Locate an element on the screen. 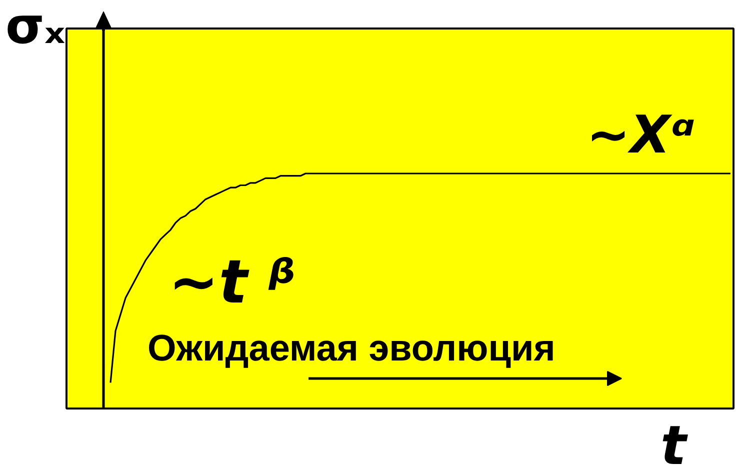 Image resolution: width=741 pixels, height=469 pixels. text: ~Xᵅ is located at coordinates (641, 135).